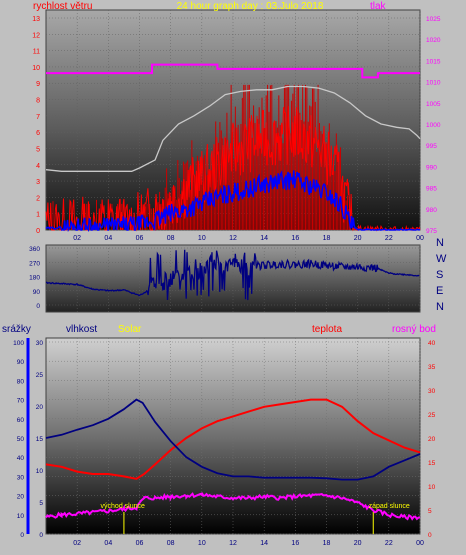 This screenshot has height=555, width=466. What do you see at coordinates (233, 71) in the screenshot?
I see `pressure-line` at bounding box center [233, 71].